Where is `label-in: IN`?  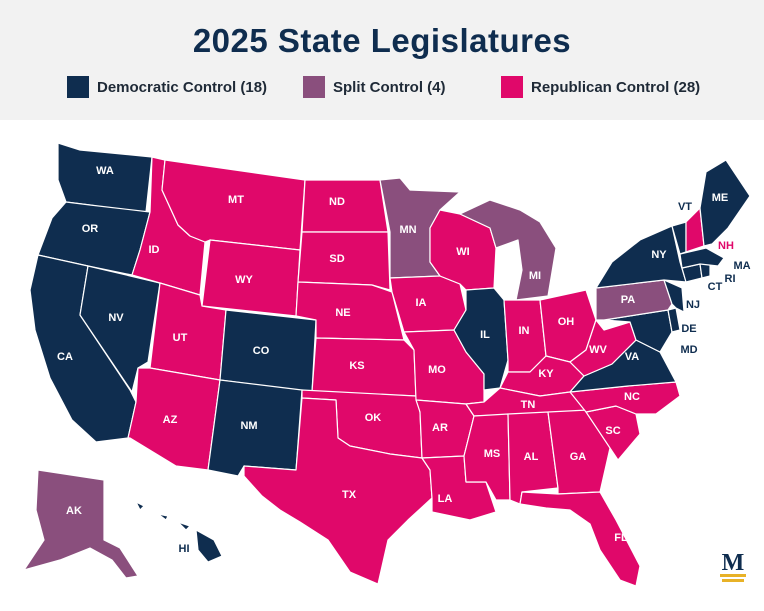 label-in: IN is located at coordinates (524, 331).